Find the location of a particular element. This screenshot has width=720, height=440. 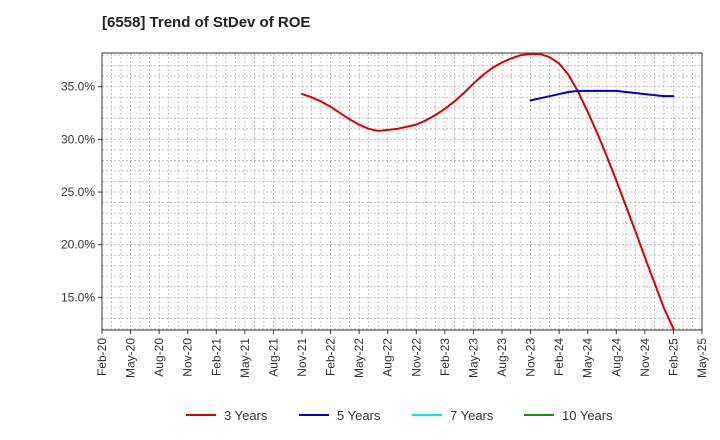

chart-title: [6558] Trend of StDev of ROE is located at coordinates (206, 22).